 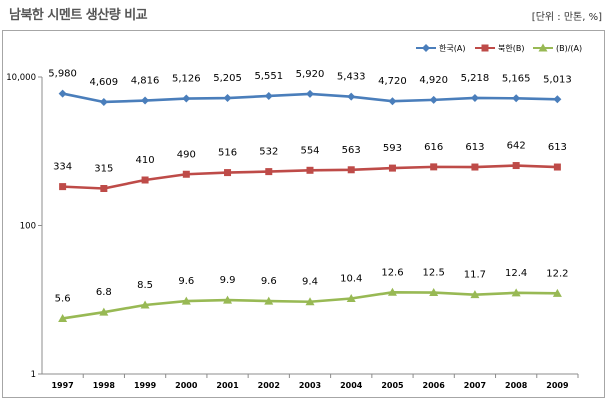 What do you see at coordinates (28, 227) in the screenshot?
I see `y-tick-label: 100` at bounding box center [28, 227].